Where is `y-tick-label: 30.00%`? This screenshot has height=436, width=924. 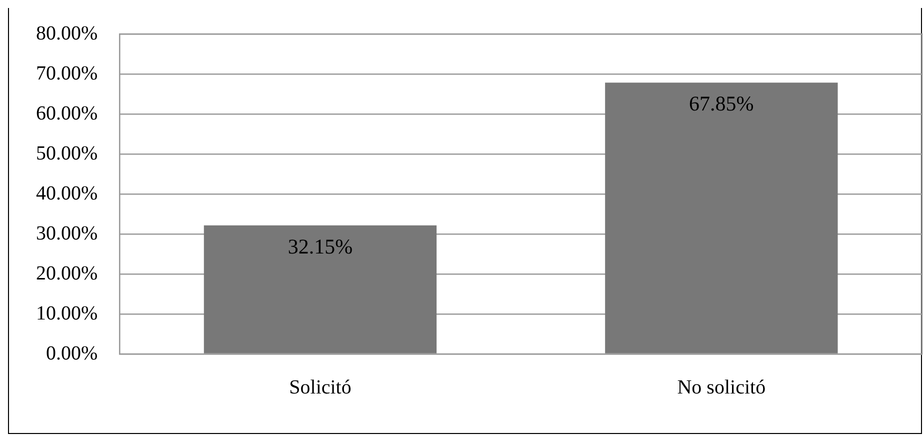
y-tick-label: 30.00% is located at coordinates (67, 233).